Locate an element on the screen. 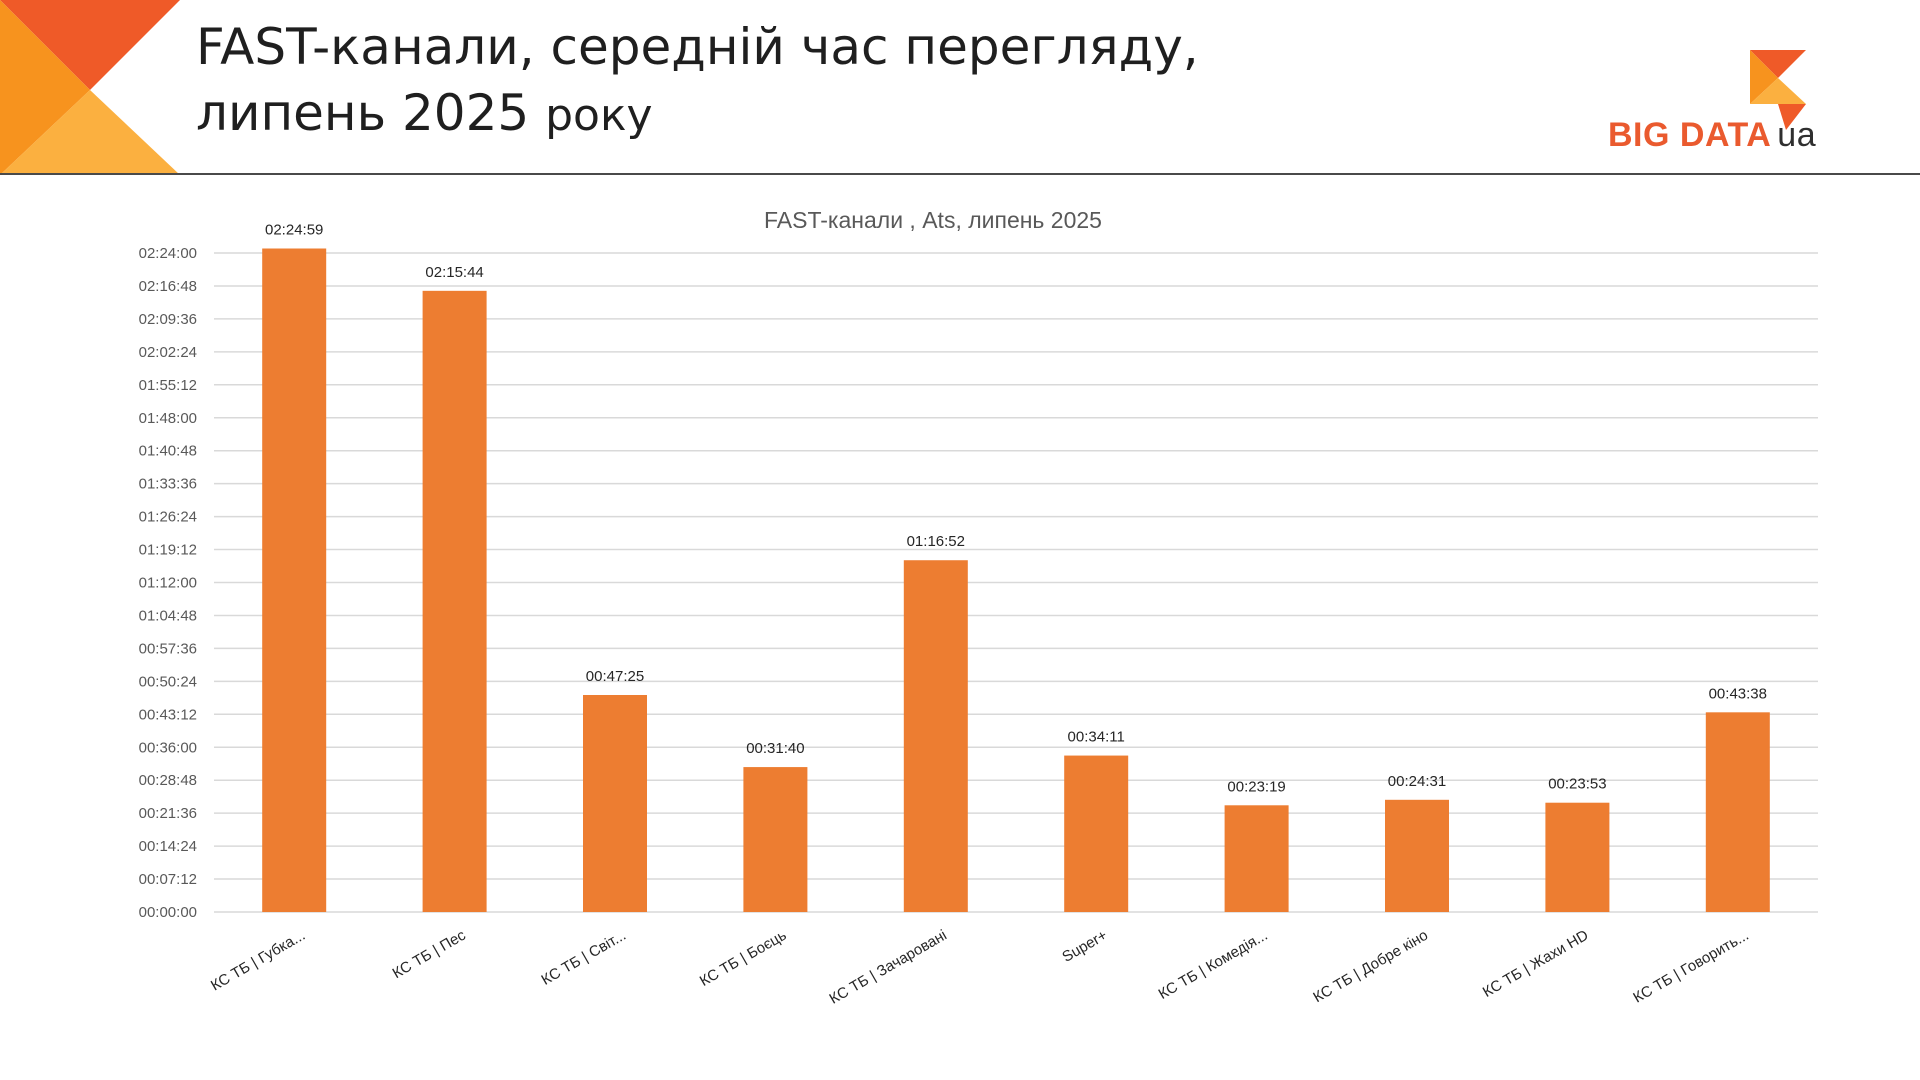  y-tick-label: 01:12:00 is located at coordinates (168, 583).